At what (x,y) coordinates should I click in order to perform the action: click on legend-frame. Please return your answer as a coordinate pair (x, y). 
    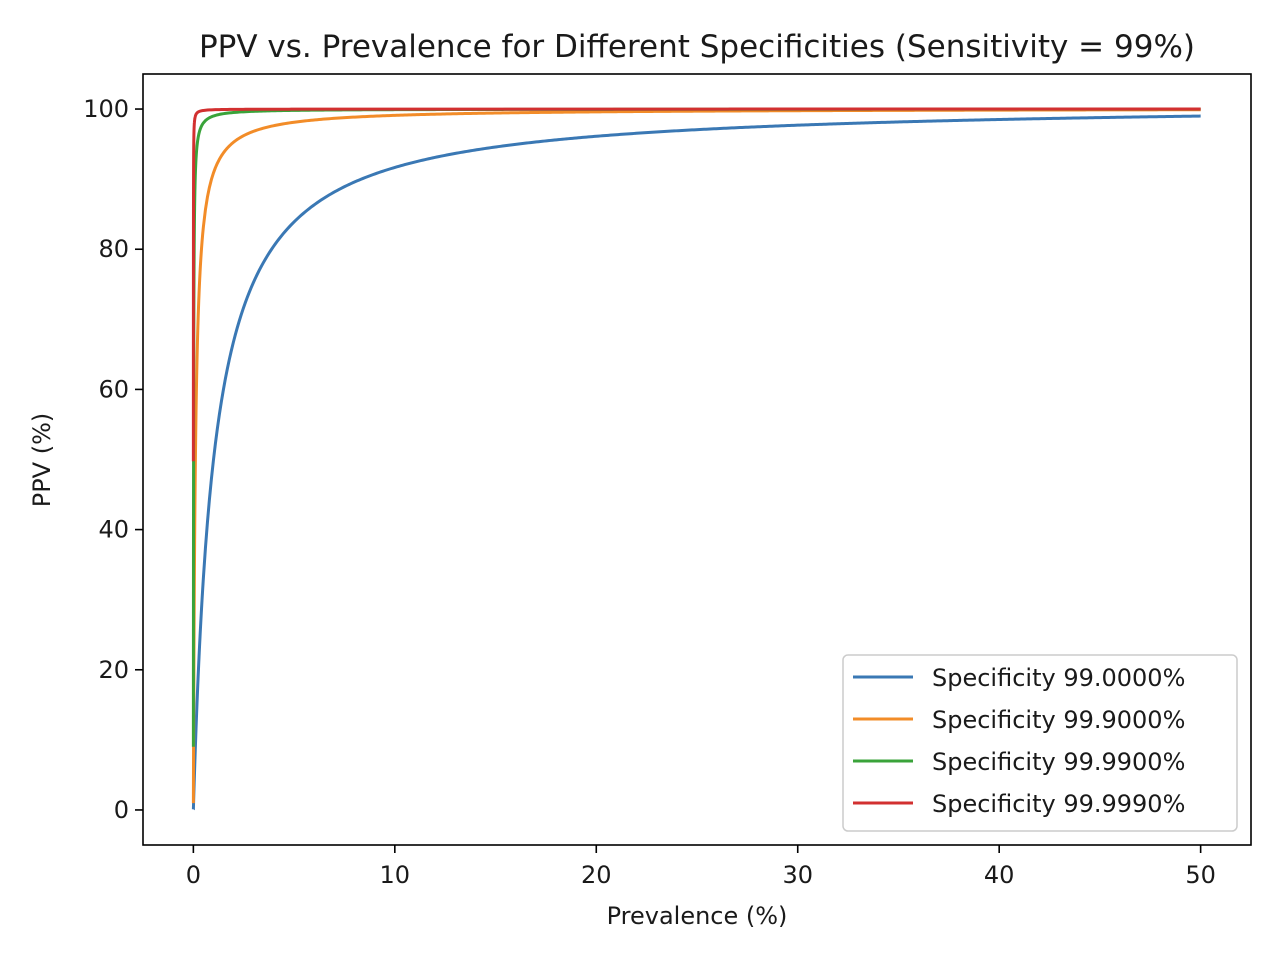
    Looking at the image, I should click on (1040, 743).